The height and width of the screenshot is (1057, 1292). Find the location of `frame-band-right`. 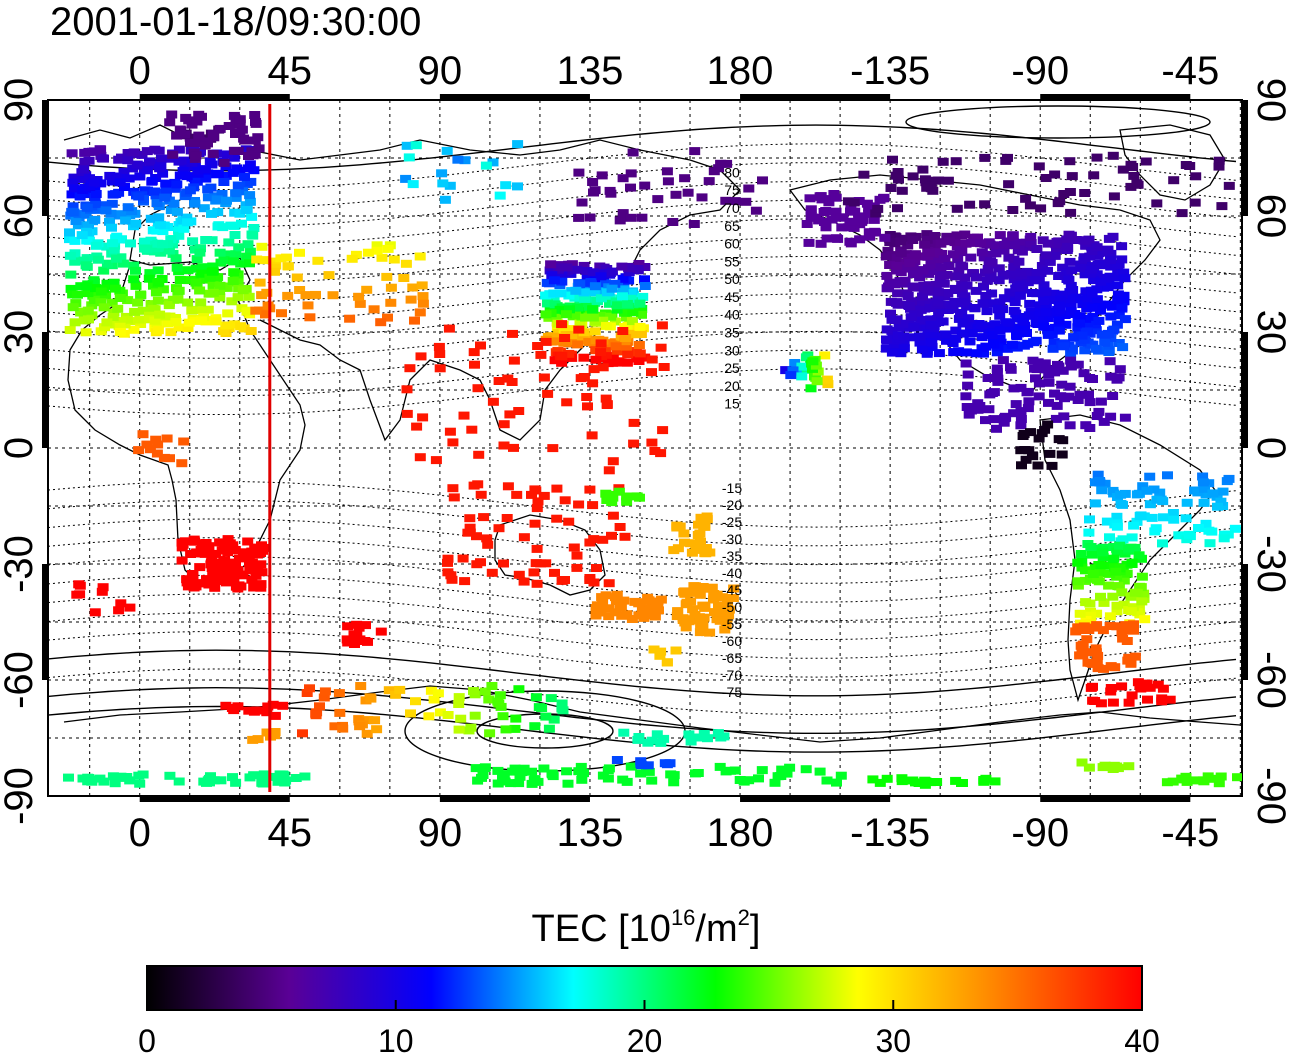

frame-band-right is located at coordinates (1245, 390).